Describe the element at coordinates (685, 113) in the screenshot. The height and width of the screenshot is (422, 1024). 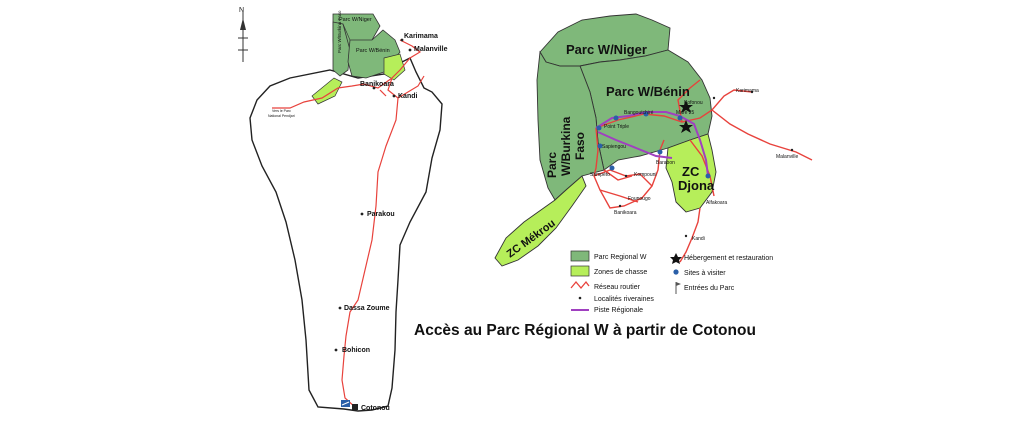
I see `place-mare25: Mare 25` at that location.